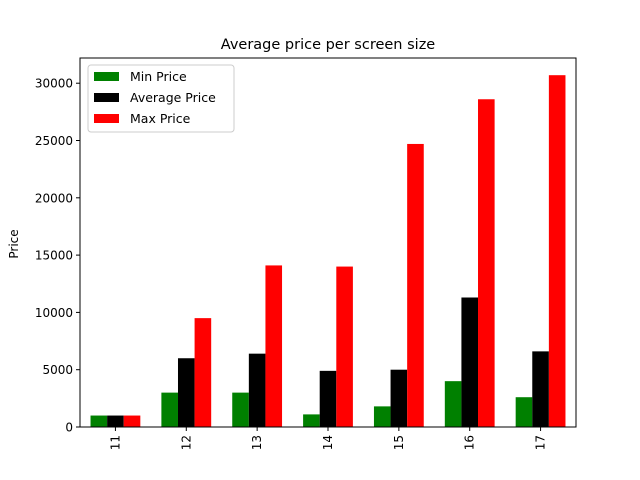  I want to click on y-tick-label: 20000, so click(54, 198).